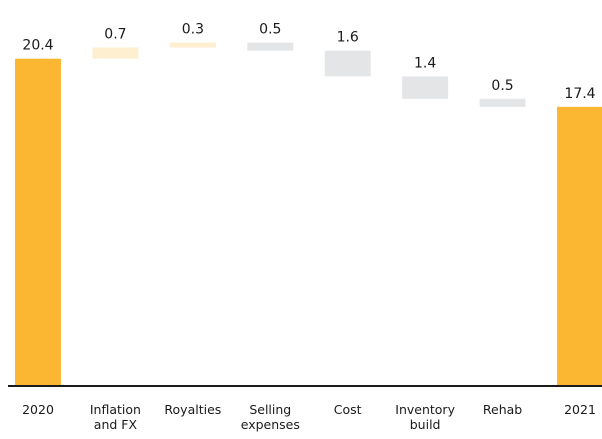 Image resolution: width=602 pixels, height=439 pixels. Describe the element at coordinates (502, 102) in the screenshot. I see `bar-rehab` at that location.